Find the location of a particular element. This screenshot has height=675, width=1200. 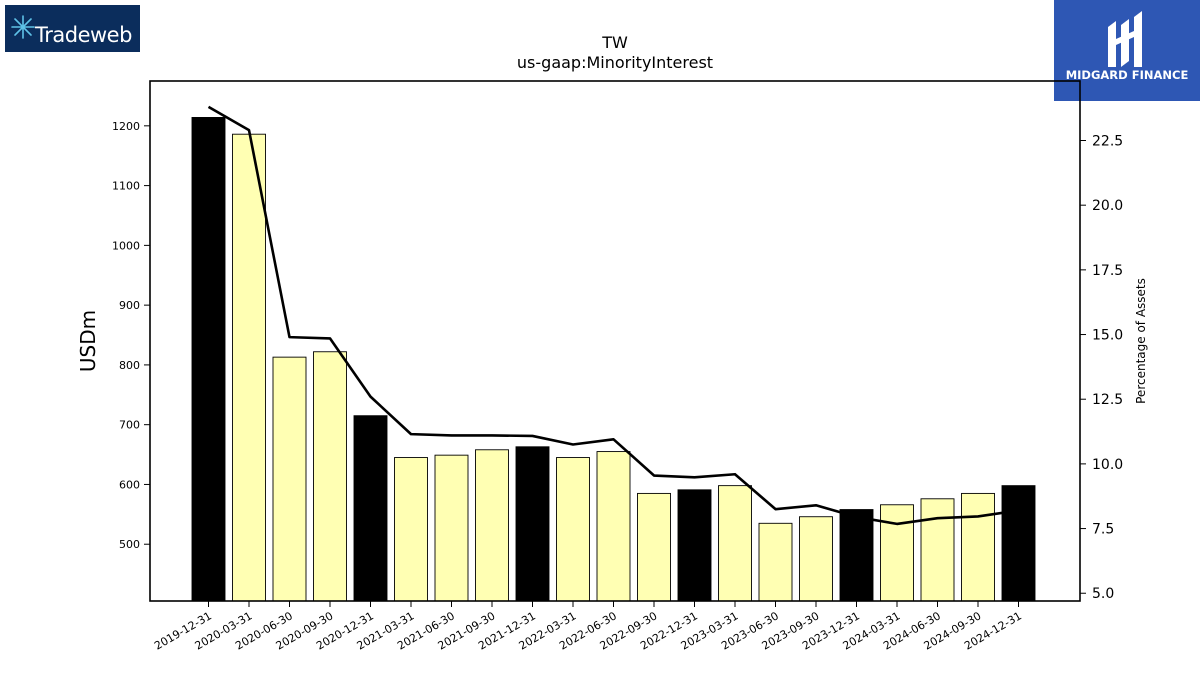

y2-tick-label-10.0: 10.0 is located at coordinates (1107, 465).